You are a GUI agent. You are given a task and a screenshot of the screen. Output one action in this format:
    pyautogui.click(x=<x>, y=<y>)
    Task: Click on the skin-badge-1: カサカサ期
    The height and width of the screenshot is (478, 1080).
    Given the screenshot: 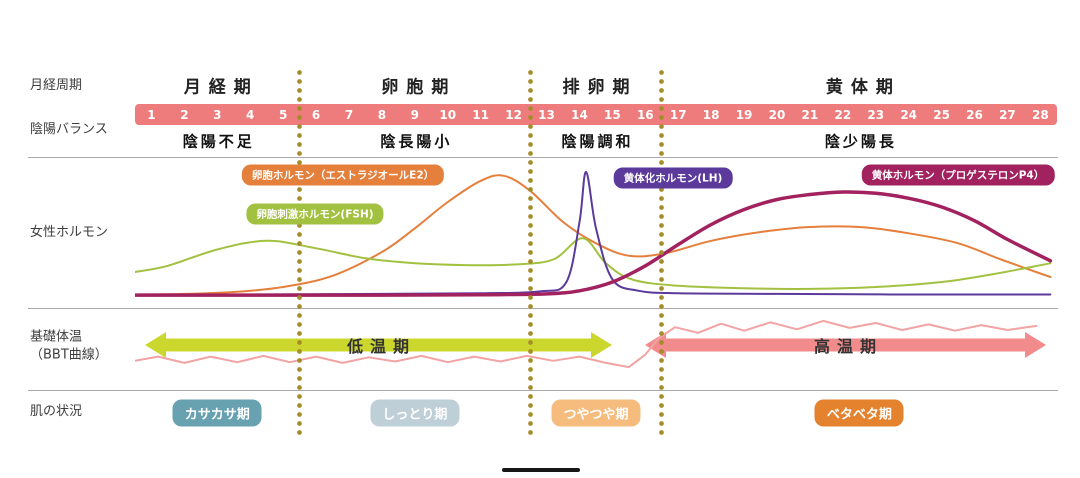 What is the action you would take?
    pyautogui.click(x=217, y=413)
    